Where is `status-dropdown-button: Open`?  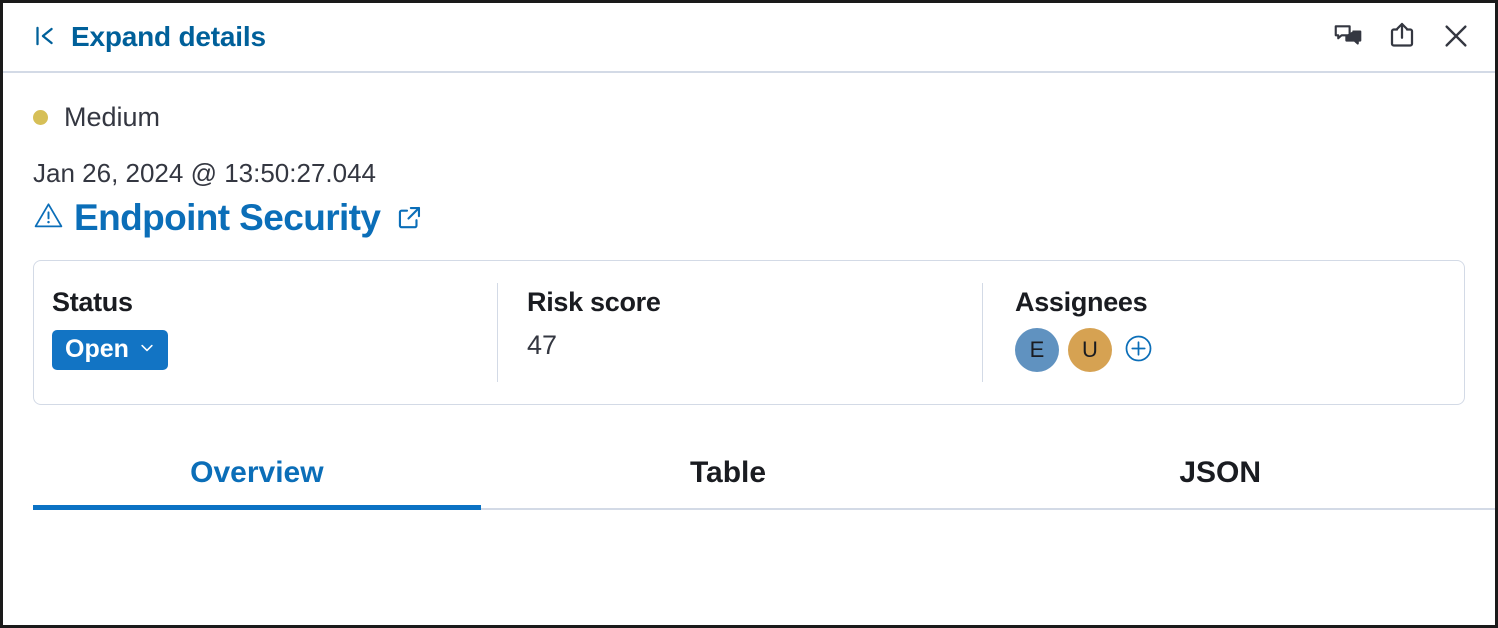
status-dropdown-button: Open is located at coordinates (110, 350).